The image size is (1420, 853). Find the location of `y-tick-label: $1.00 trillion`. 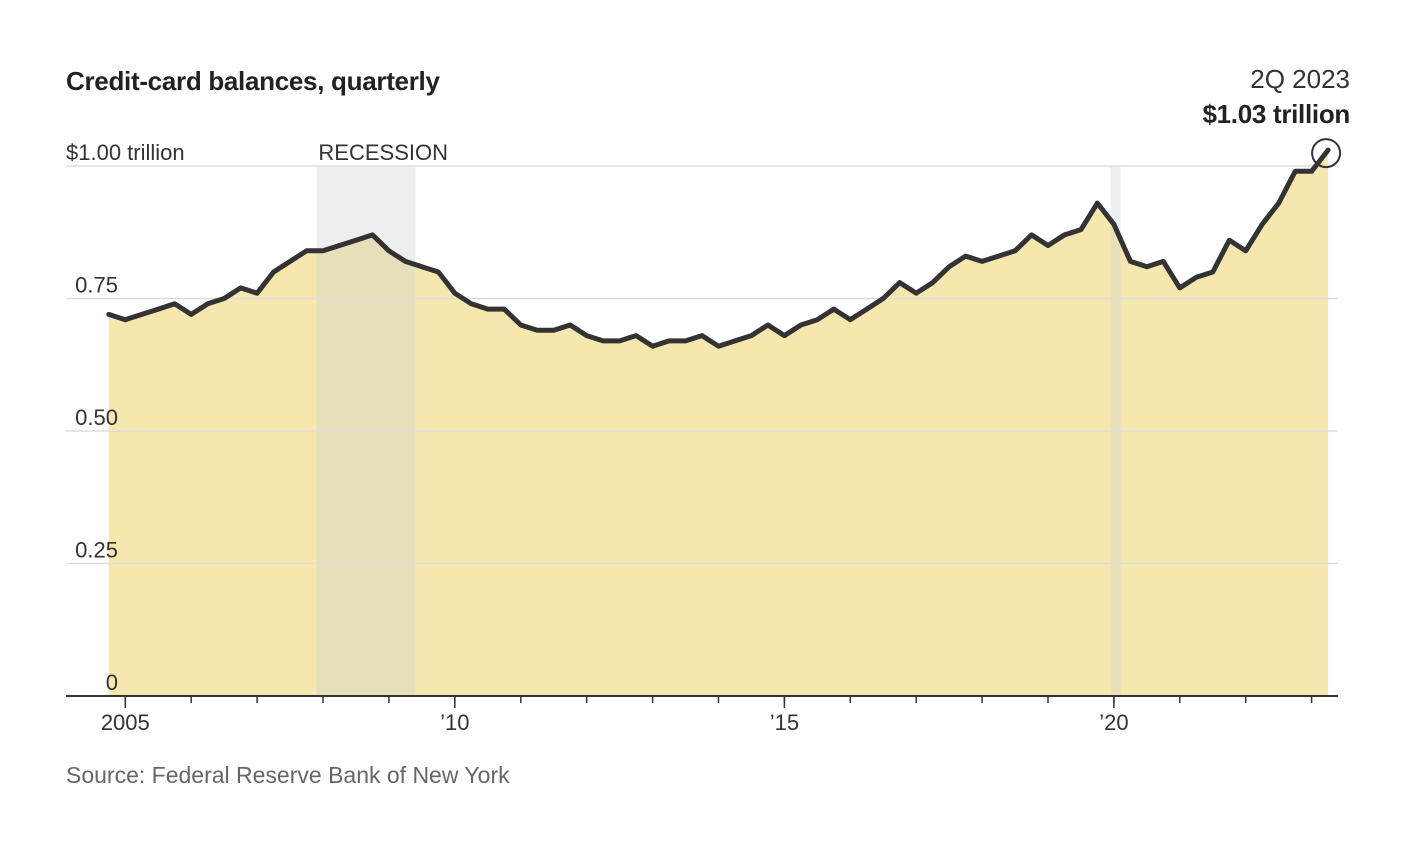

y-tick-label: $1.00 trillion is located at coordinates (125, 152).